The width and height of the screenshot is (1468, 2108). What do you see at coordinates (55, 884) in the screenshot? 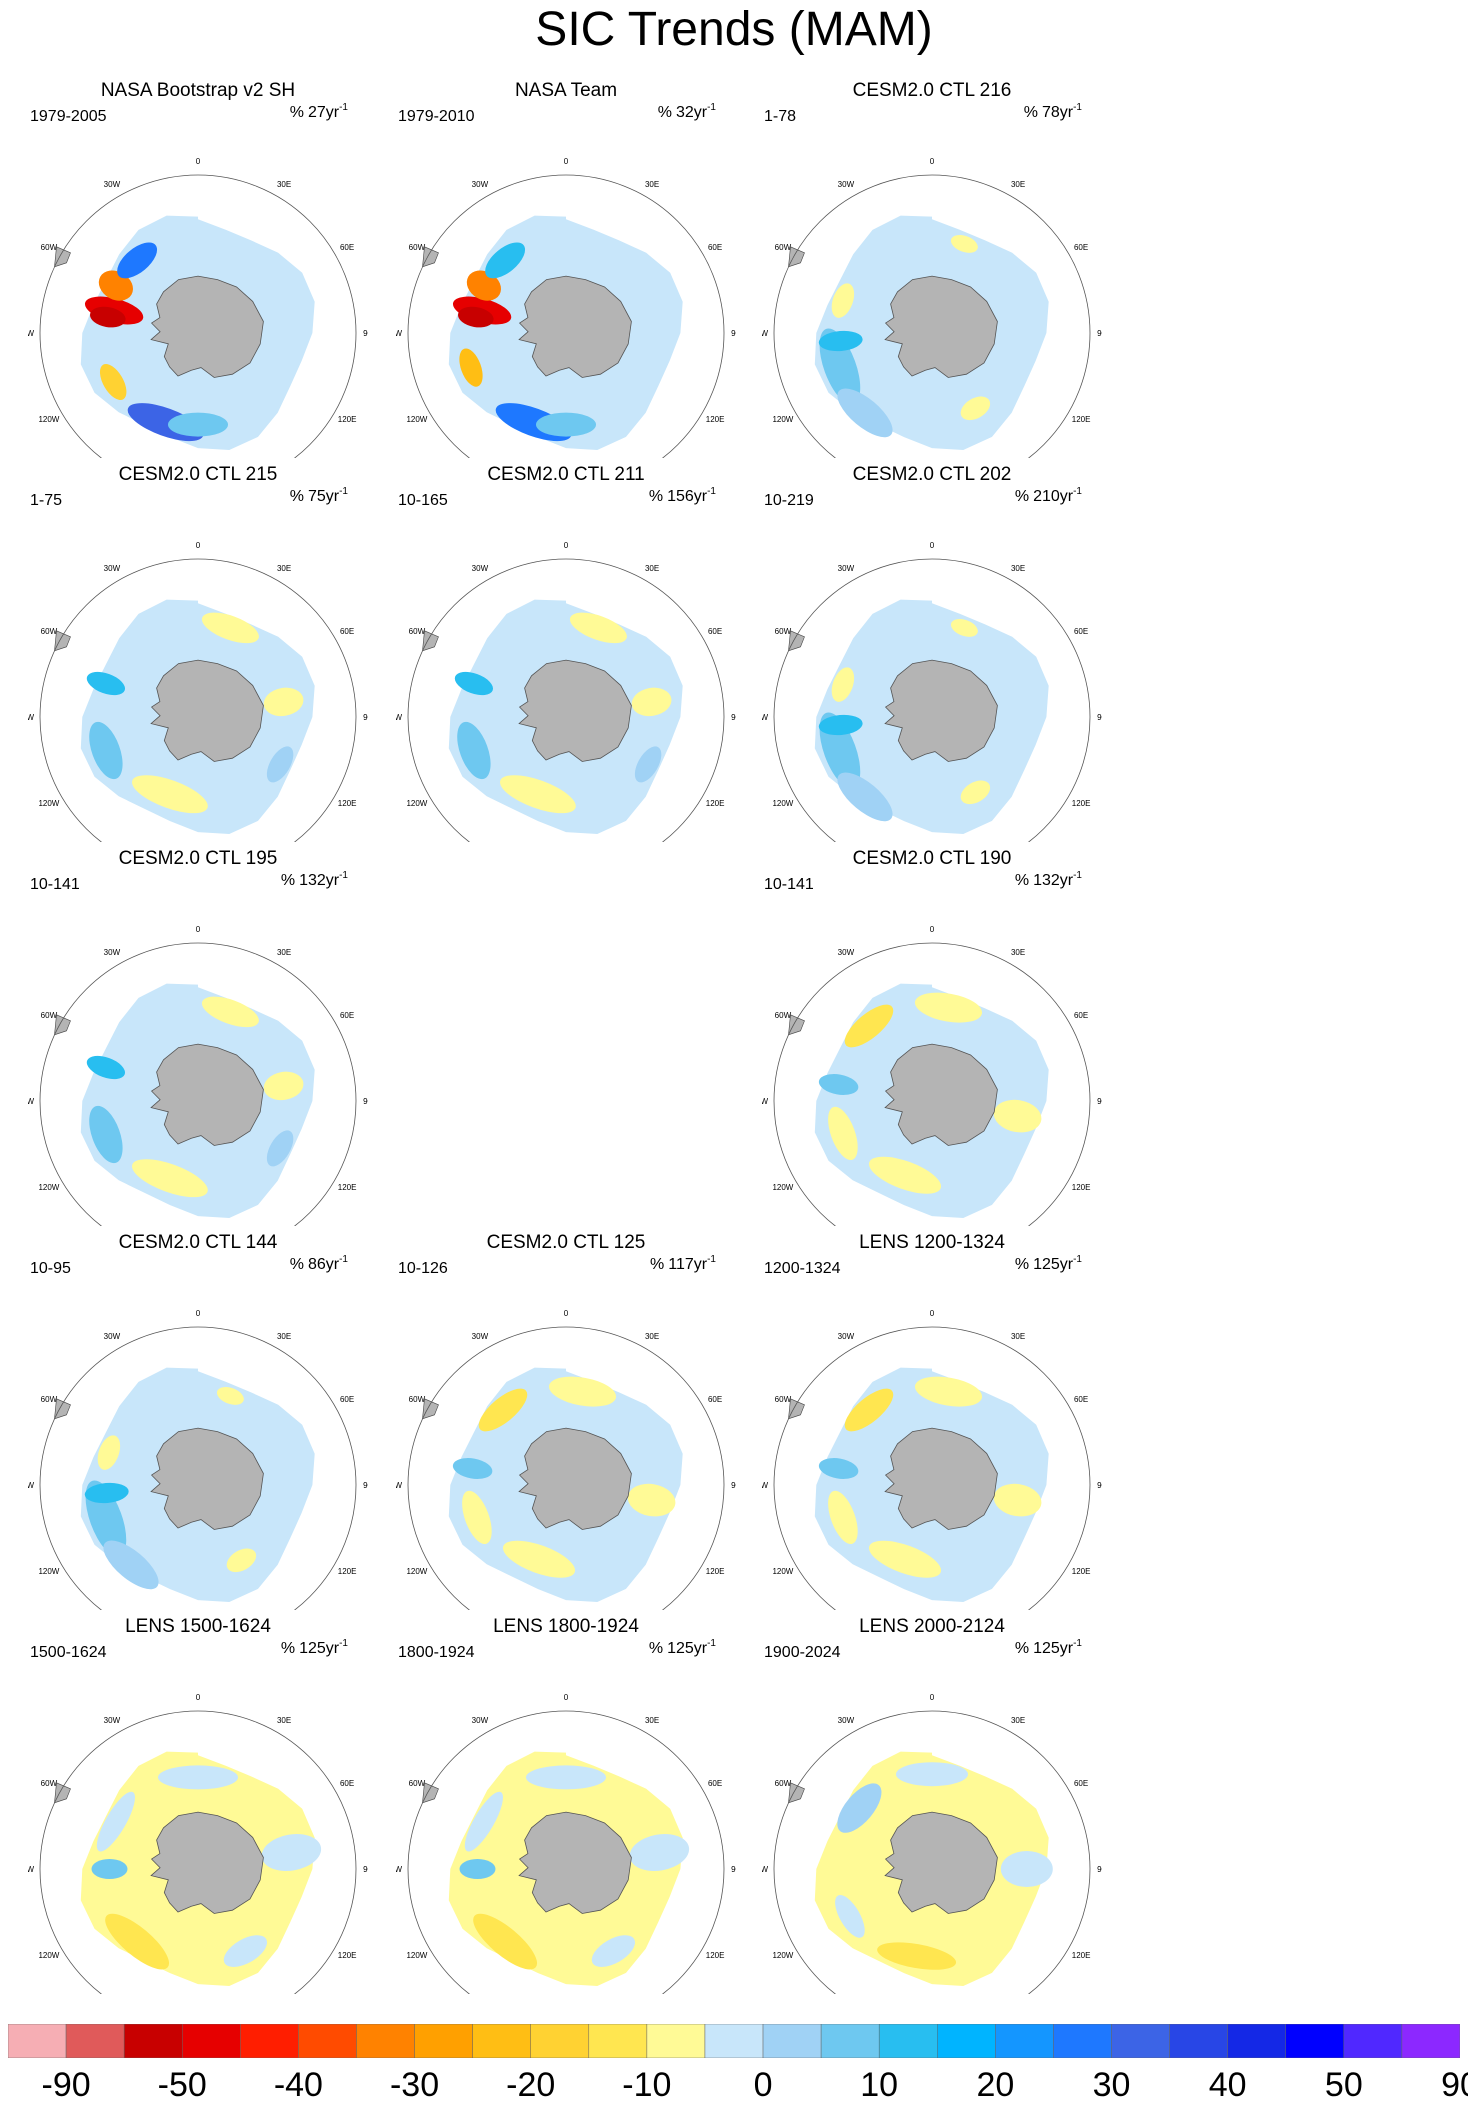
I see `panel-period: 10-141` at bounding box center [55, 884].